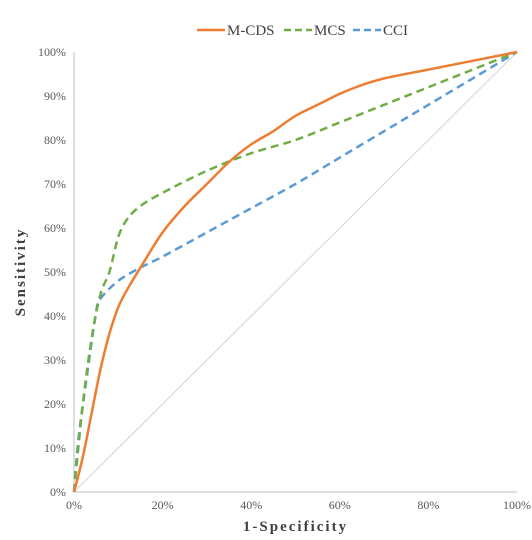 Image resolution: width=532 pixels, height=540 pixels. I want to click on y-tick-label: 40%, so click(55, 316).